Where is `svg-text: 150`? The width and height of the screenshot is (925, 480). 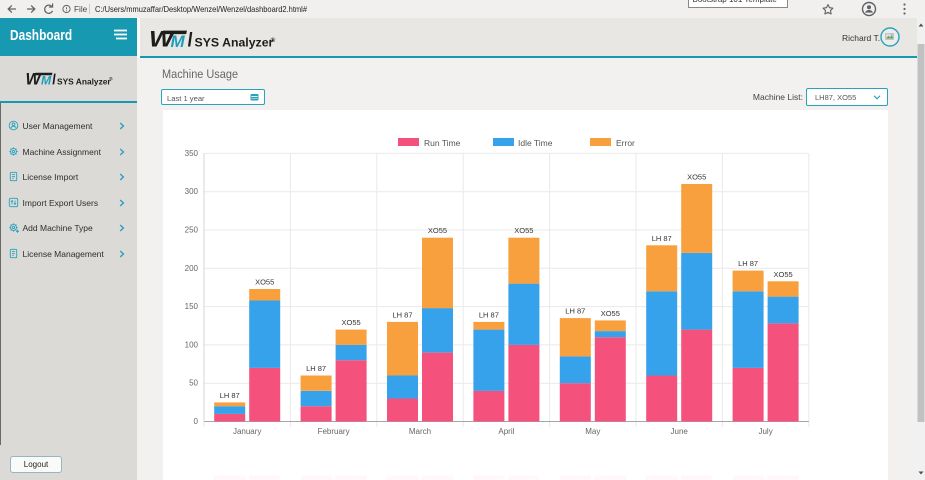 svg-text: 150 is located at coordinates (192, 306).